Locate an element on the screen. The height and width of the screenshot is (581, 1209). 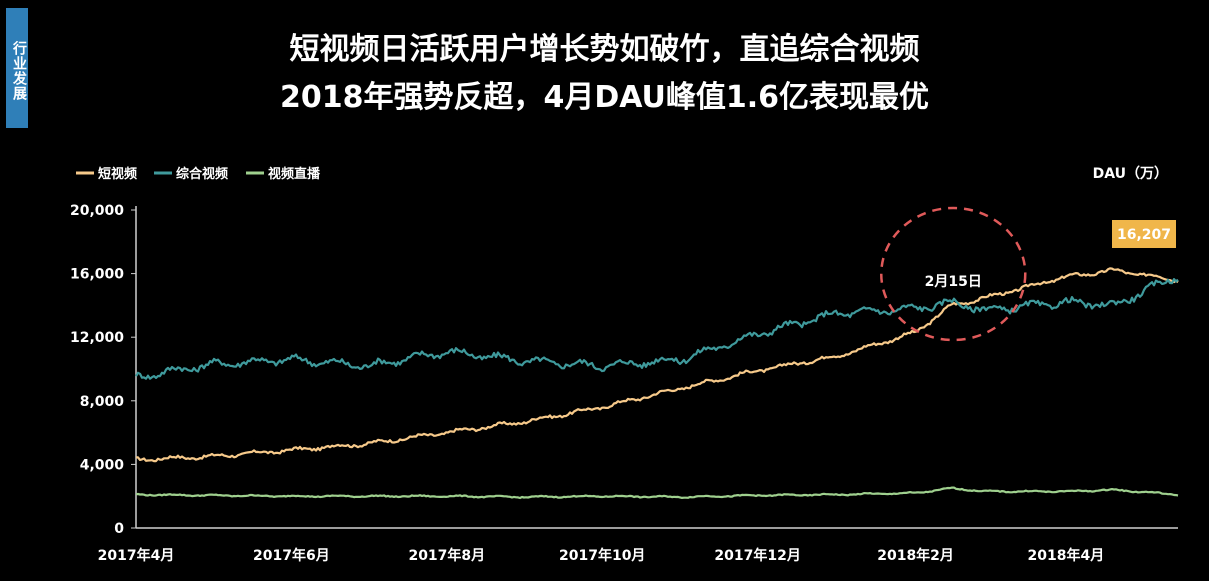
x-tick-label: 2017年8月 is located at coordinates (446, 555).